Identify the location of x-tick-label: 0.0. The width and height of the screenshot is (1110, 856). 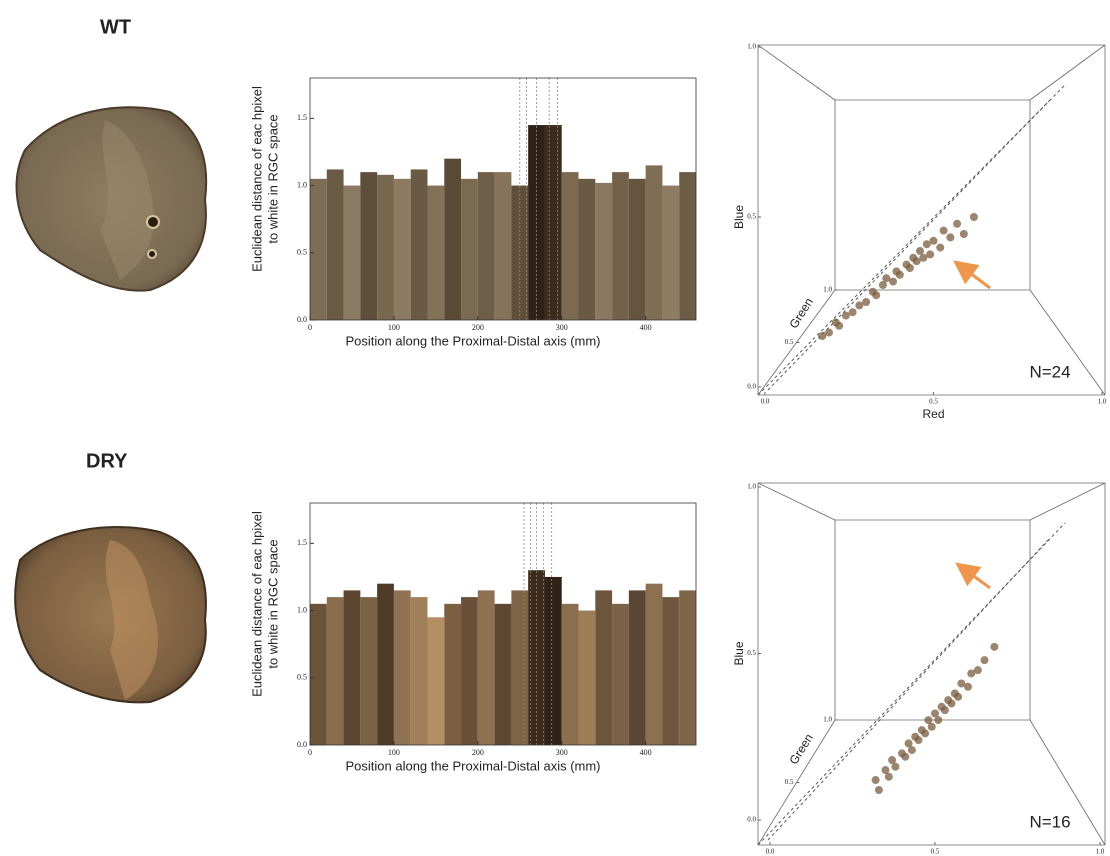
(770, 852).